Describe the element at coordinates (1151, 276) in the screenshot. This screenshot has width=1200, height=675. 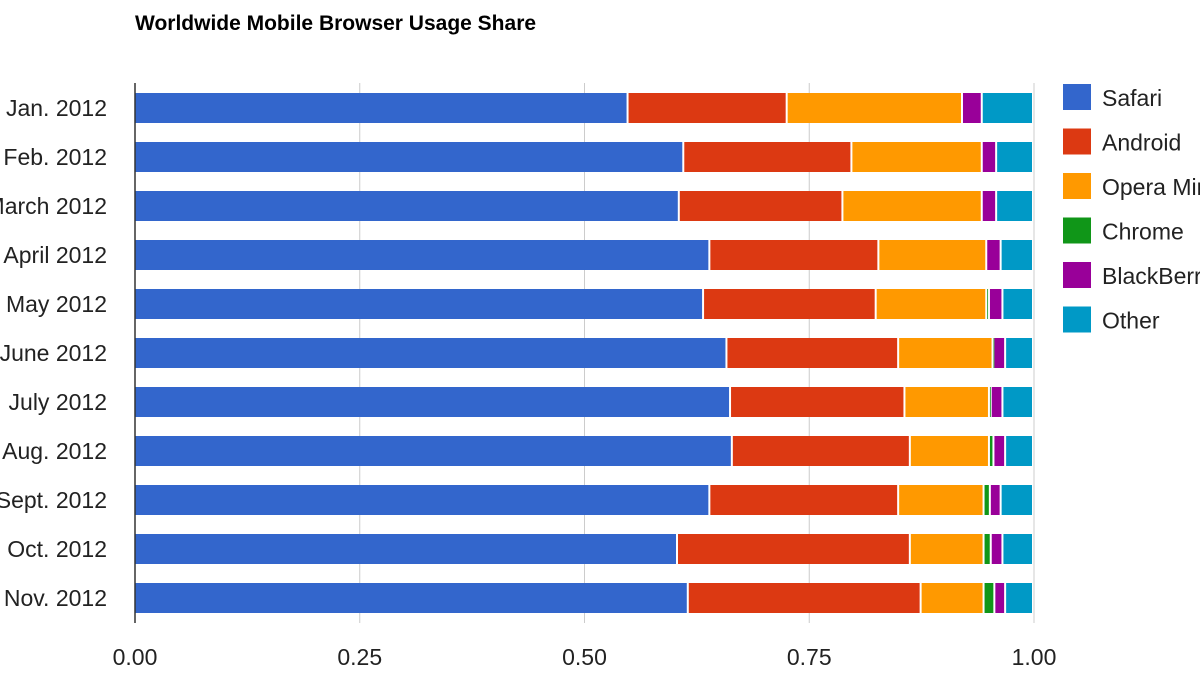
I see `legend-label: BlackBerry` at that location.